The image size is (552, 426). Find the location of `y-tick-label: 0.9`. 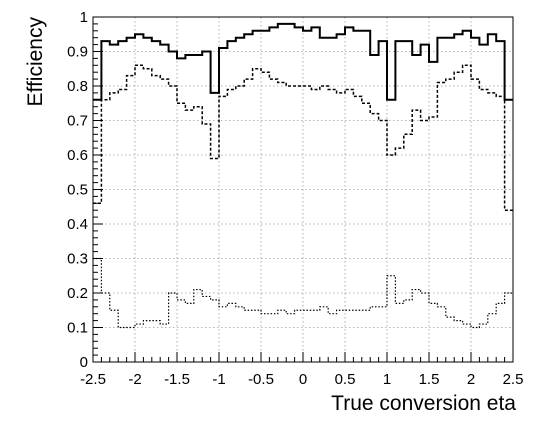

y-tick-label: 0.9 is located at coordinates (77, 52).